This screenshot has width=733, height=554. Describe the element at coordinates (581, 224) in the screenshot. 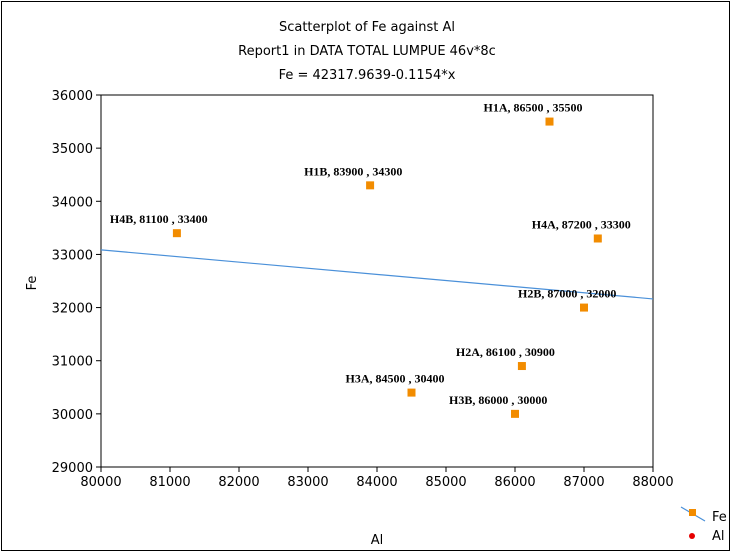

I see `point-label: H4A, 87200 , 33300` at that location.